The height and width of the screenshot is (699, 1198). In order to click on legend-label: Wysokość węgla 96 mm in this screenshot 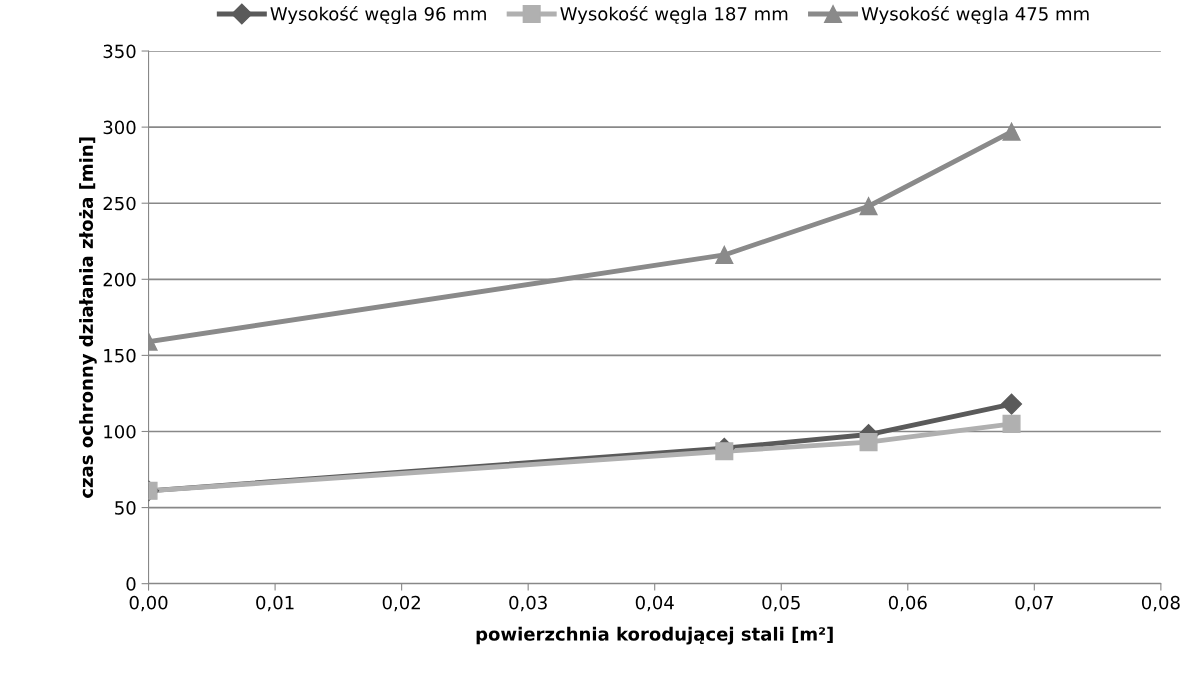, I will do `click(378, 15)`.